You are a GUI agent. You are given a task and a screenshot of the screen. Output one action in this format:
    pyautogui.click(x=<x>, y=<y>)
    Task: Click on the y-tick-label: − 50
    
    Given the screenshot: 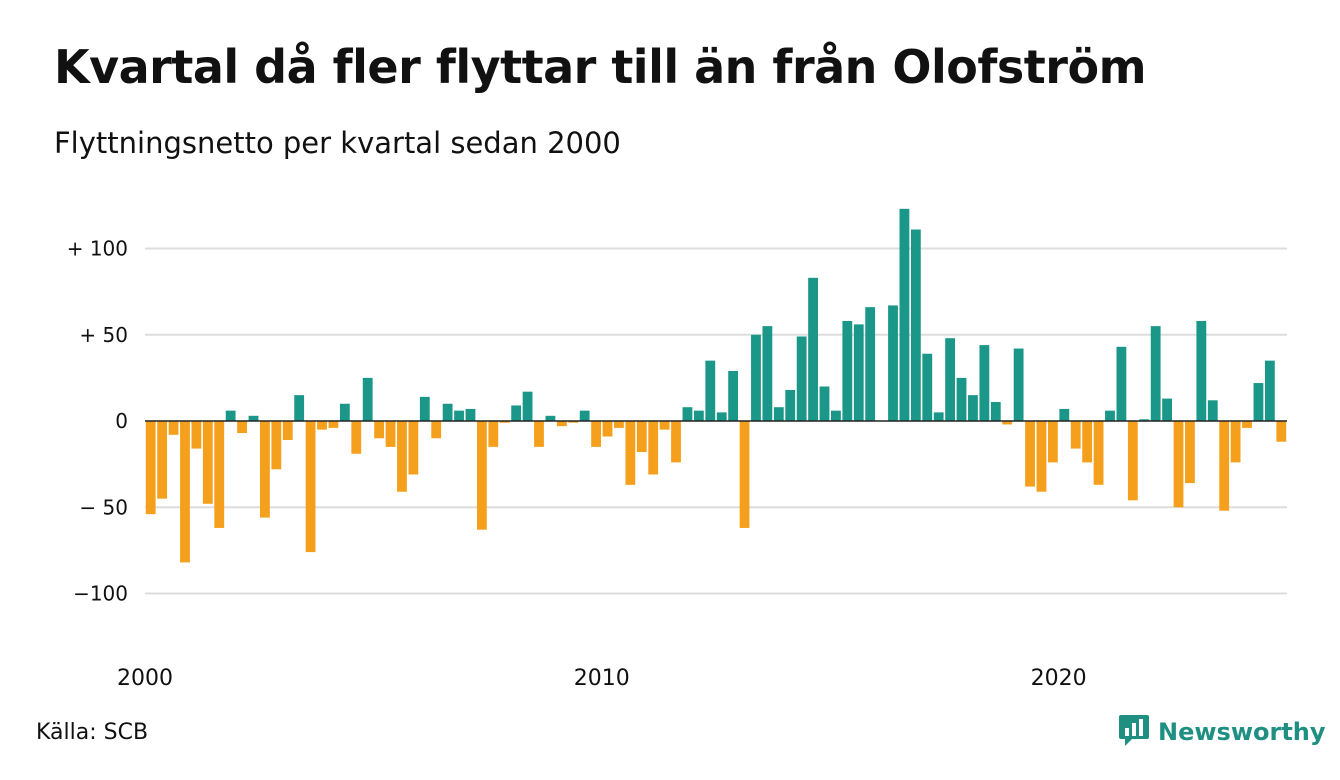 What is the action you would take?
    pyautogui.click(x=103, y=507)
    